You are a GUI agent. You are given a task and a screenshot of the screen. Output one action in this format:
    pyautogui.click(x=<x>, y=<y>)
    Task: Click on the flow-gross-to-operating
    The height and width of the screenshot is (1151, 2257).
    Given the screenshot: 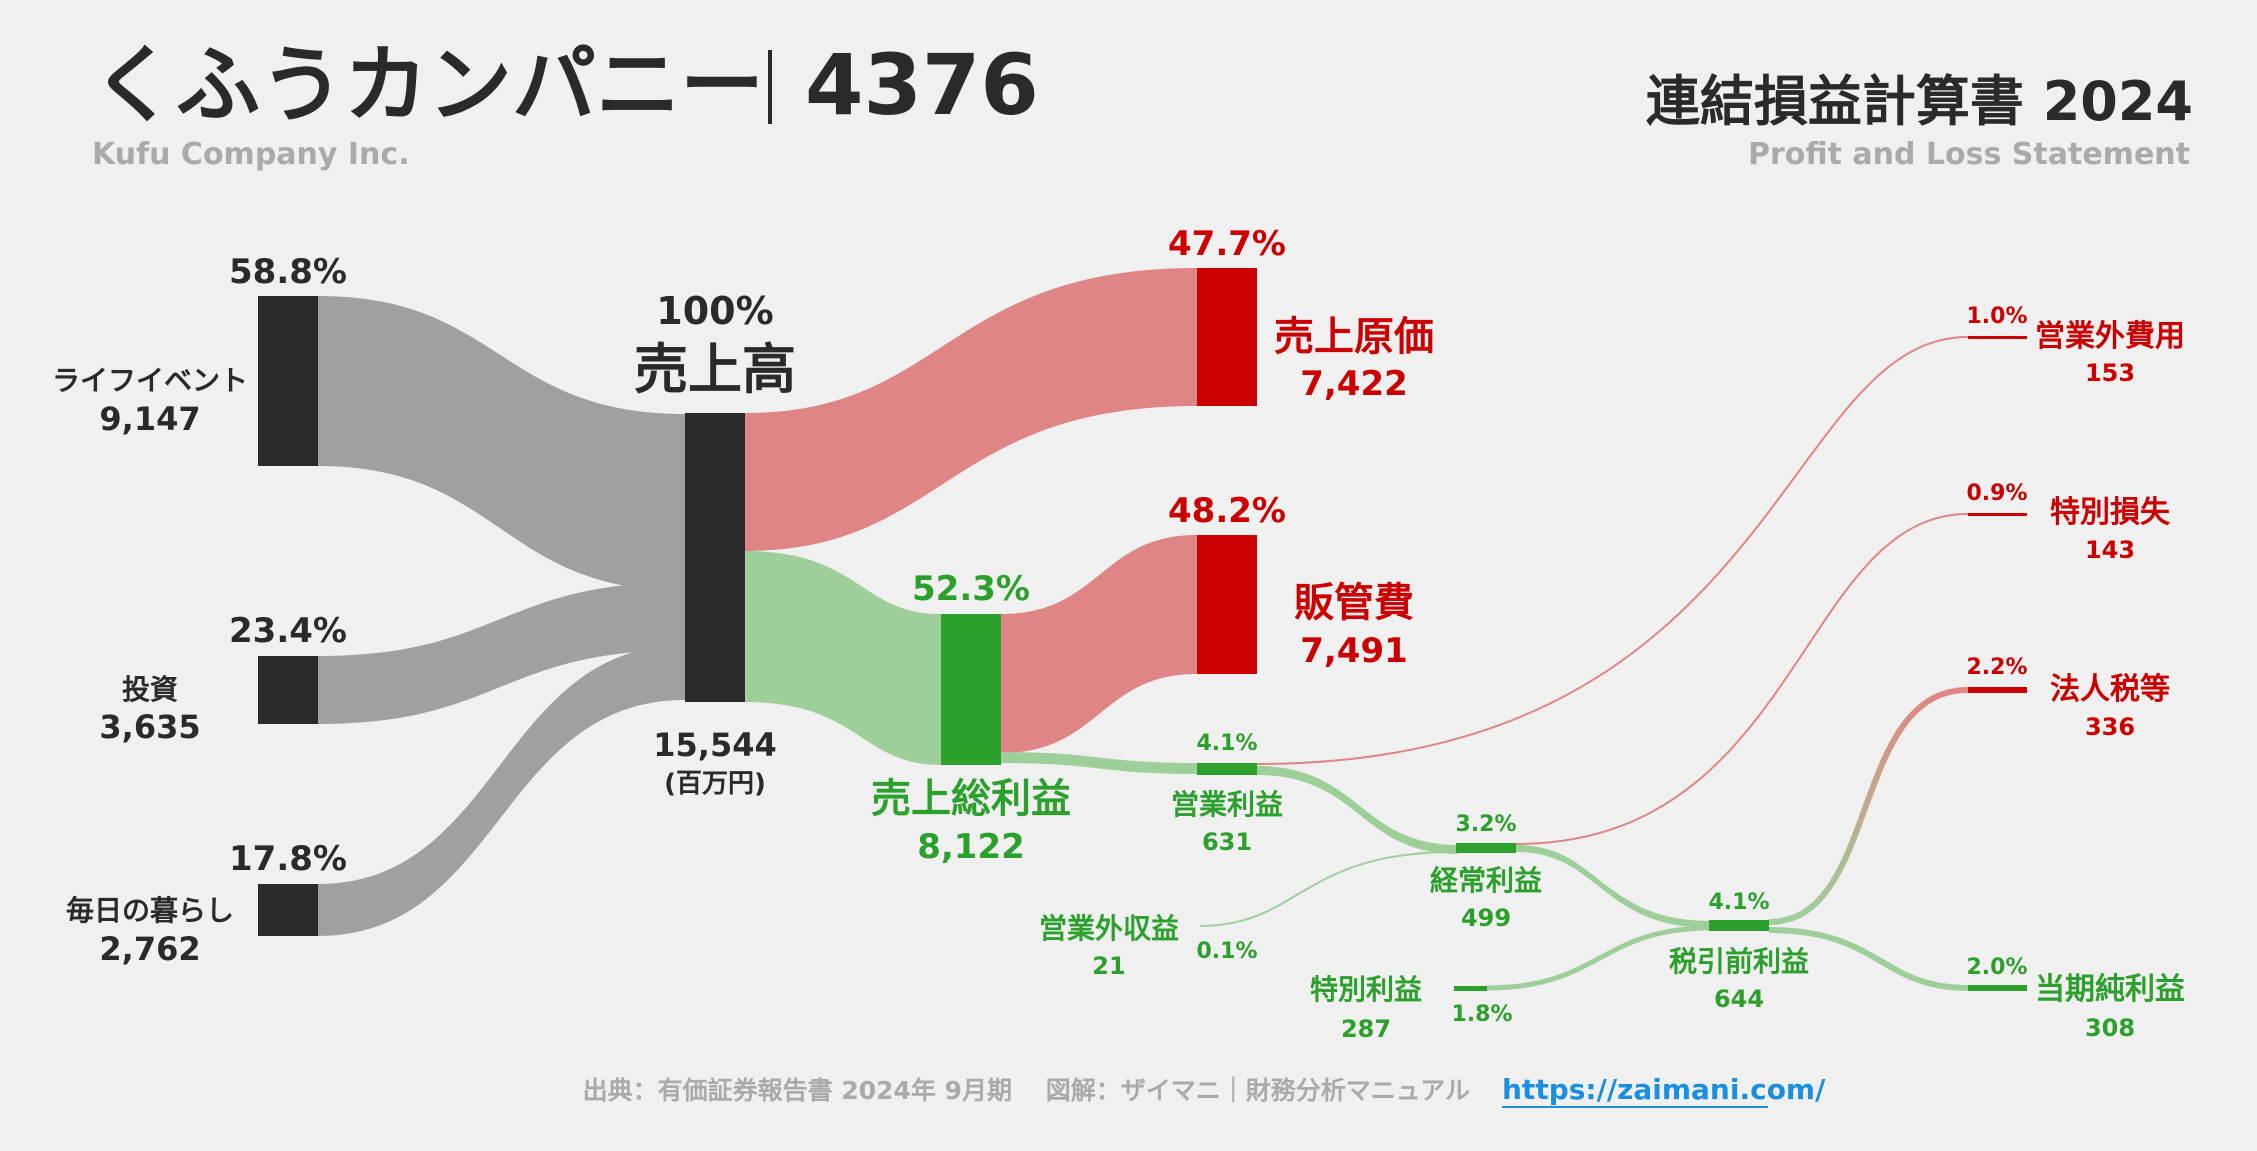 What is the action you would take?
    pyautogui.click(x=1099, y=763)
    